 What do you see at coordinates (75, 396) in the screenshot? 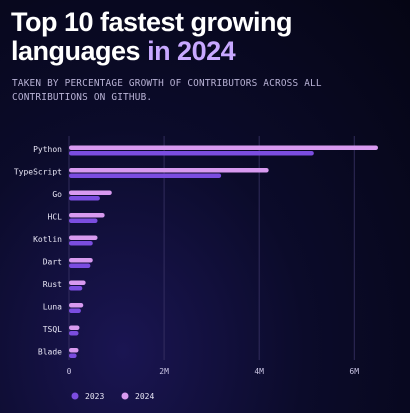
I see `legend-swatch-2023` at bounding box center [75, 396].